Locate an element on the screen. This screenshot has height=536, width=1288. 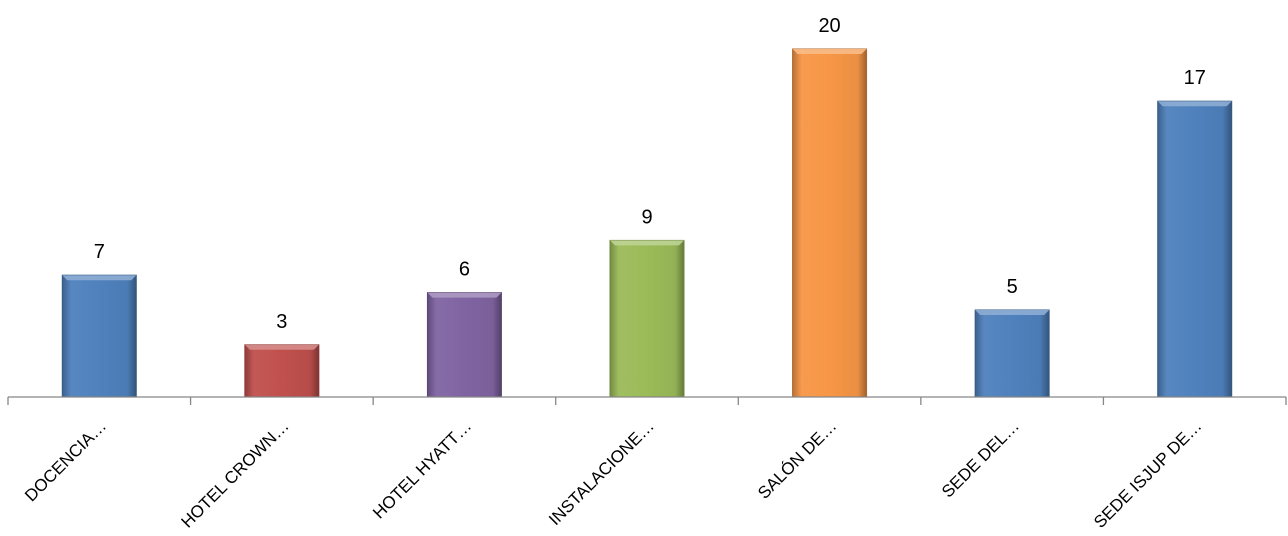
data-label: 6 is located at coordinates (464, 270).